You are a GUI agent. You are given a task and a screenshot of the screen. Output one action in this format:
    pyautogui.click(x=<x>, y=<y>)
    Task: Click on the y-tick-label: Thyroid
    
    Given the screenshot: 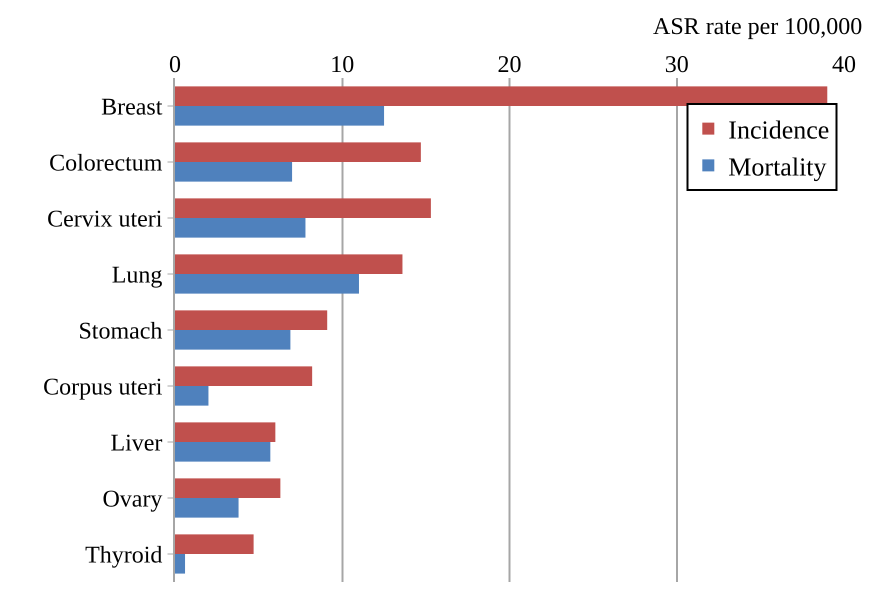 What is the action you would take?
    pyautogui.click(x=123, y=555)
    